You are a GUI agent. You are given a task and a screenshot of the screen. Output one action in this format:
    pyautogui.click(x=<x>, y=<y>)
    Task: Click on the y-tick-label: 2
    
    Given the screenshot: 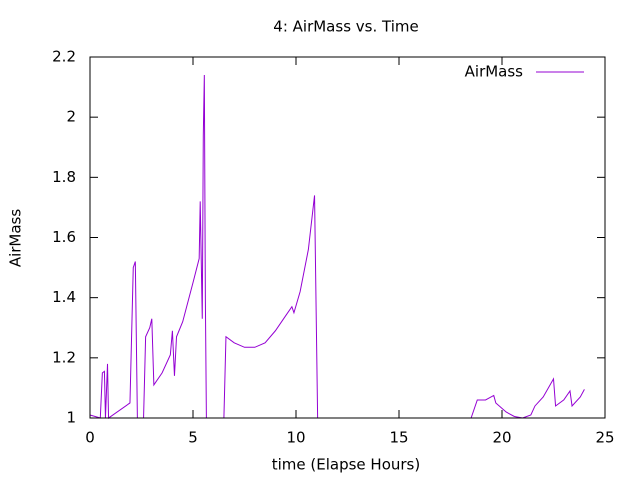 What is the action you would take?
    pyautogui.click(x=71, y=117)
    